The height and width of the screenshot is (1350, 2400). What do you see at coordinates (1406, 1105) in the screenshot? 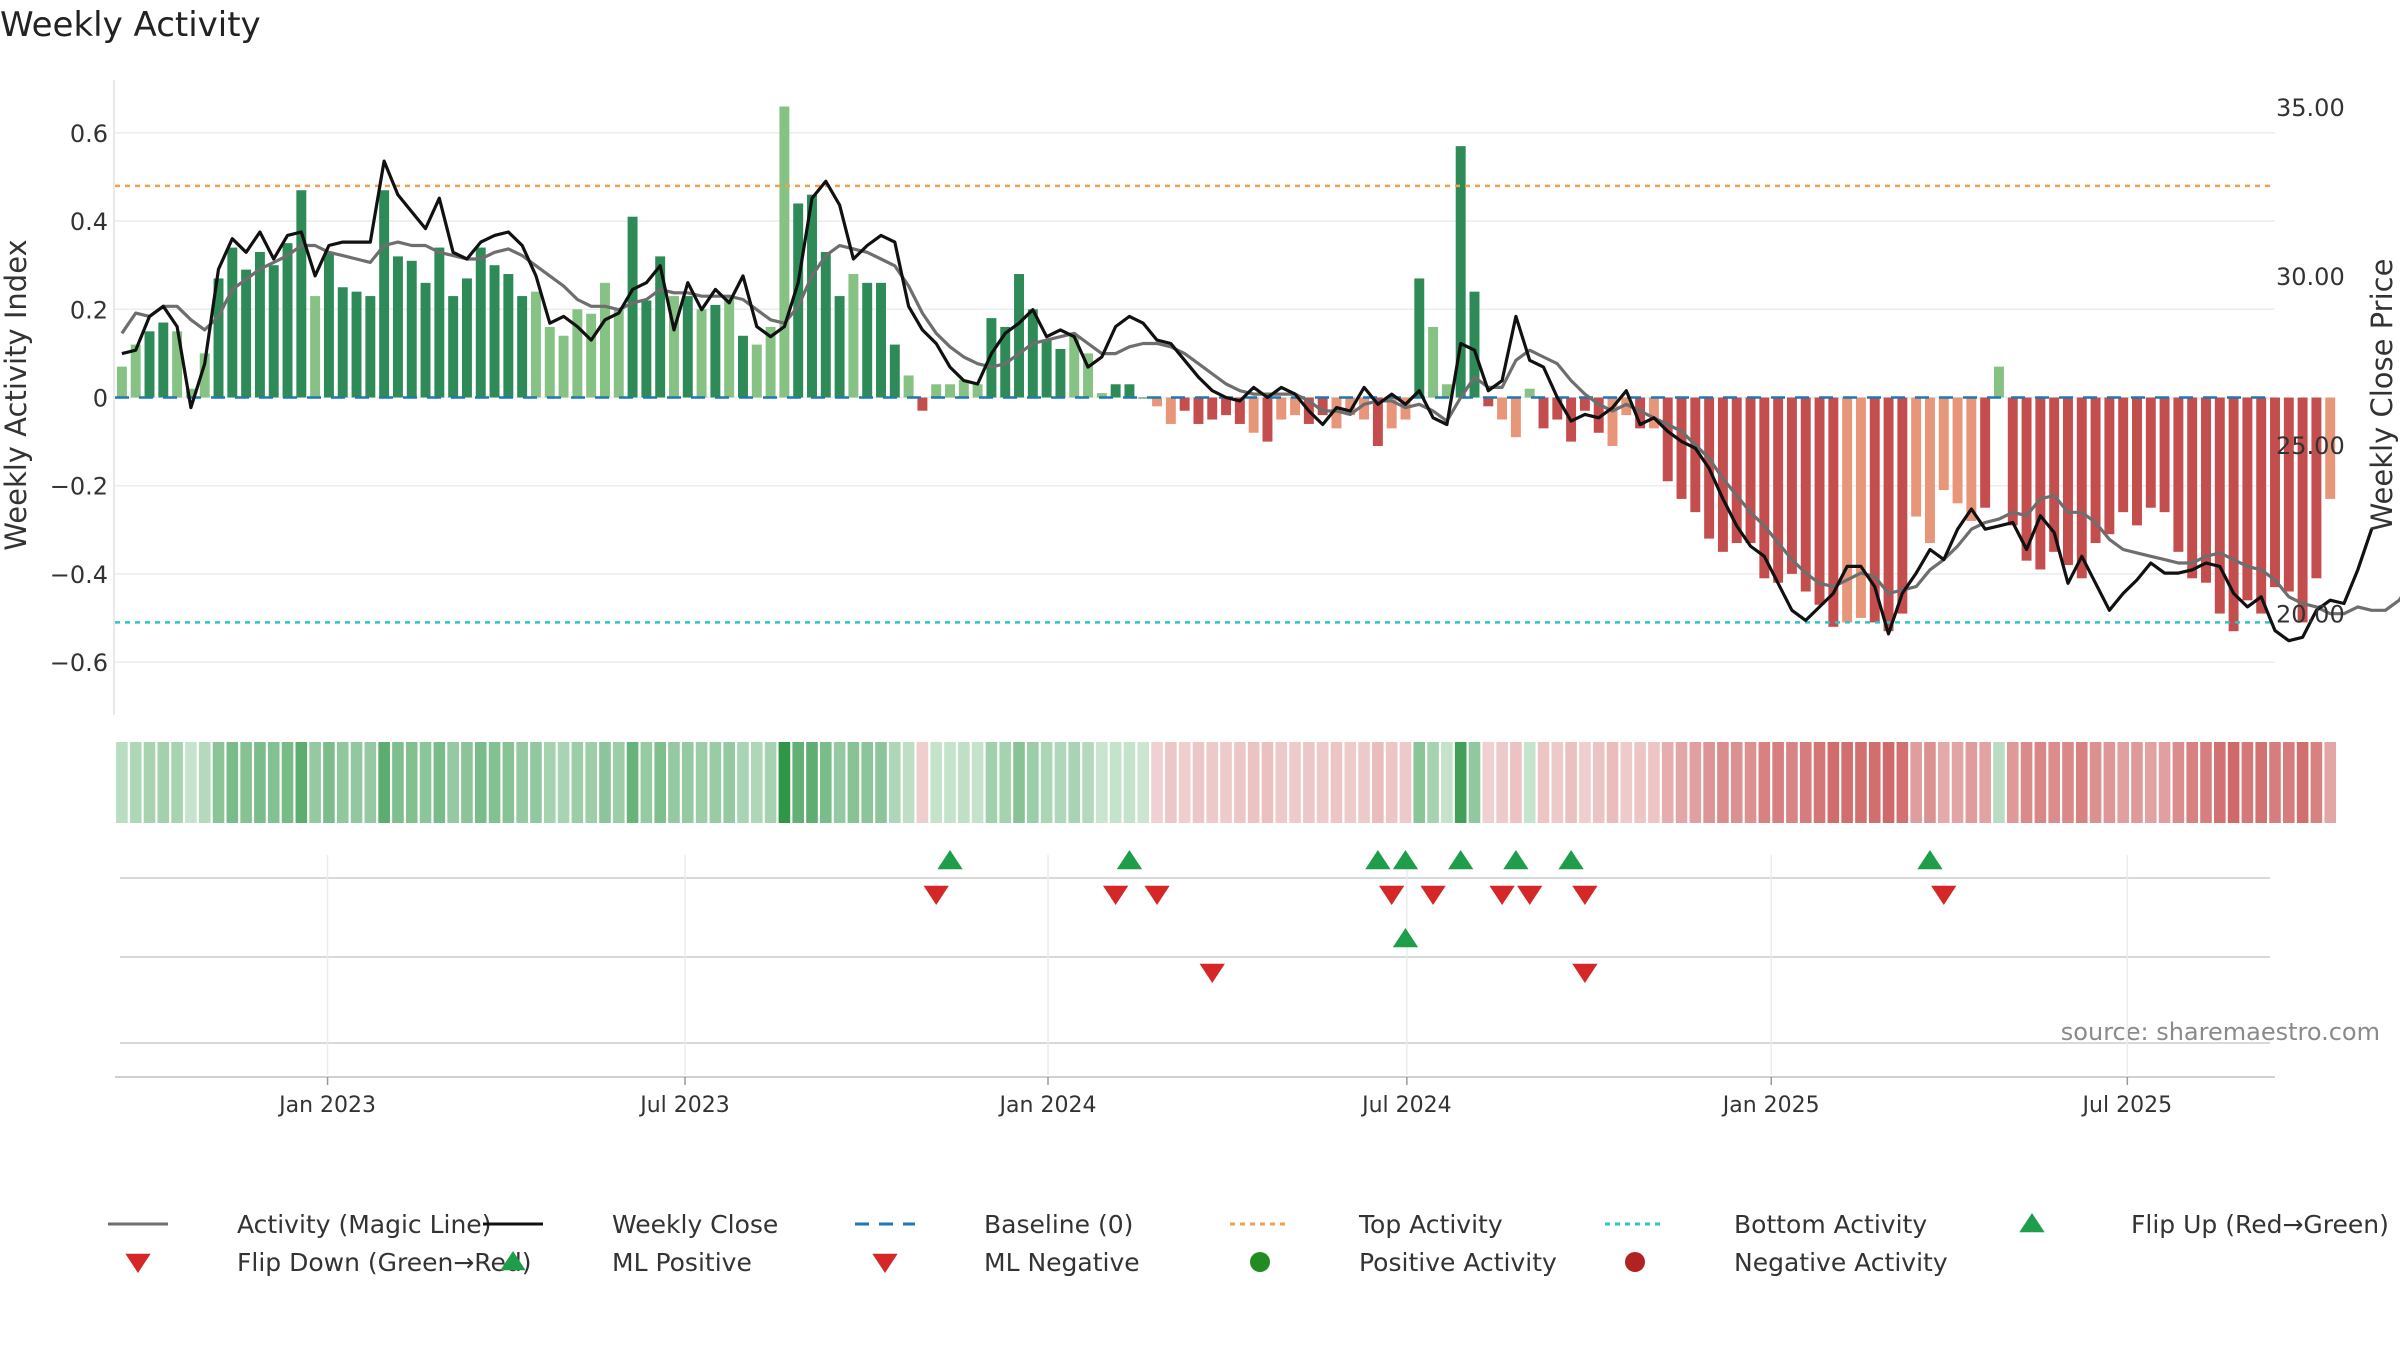
I see `x-tick-label: Jul 2024` at bounding box center [1406, 1105].